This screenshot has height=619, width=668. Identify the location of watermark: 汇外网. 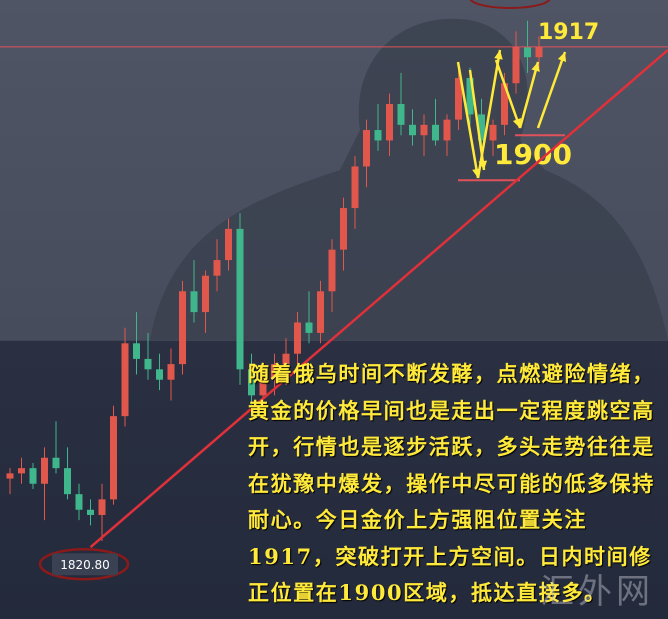
(597, 592).